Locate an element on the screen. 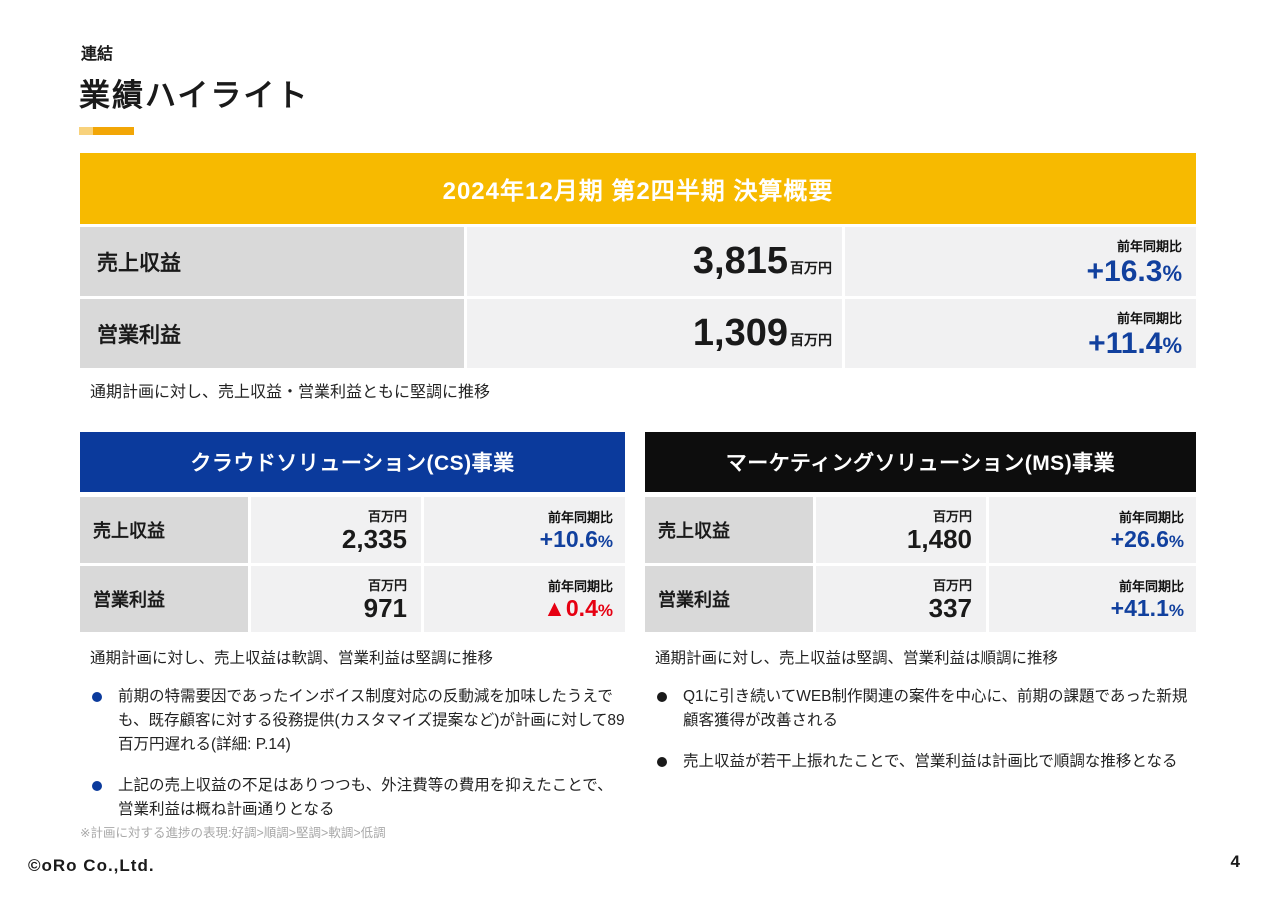 Image resolution: width=1280 pixels, height=904 pixels. ms-profit-yoy-cell: 前年同期比 +41.1% is located at coordinates (1092, 599).